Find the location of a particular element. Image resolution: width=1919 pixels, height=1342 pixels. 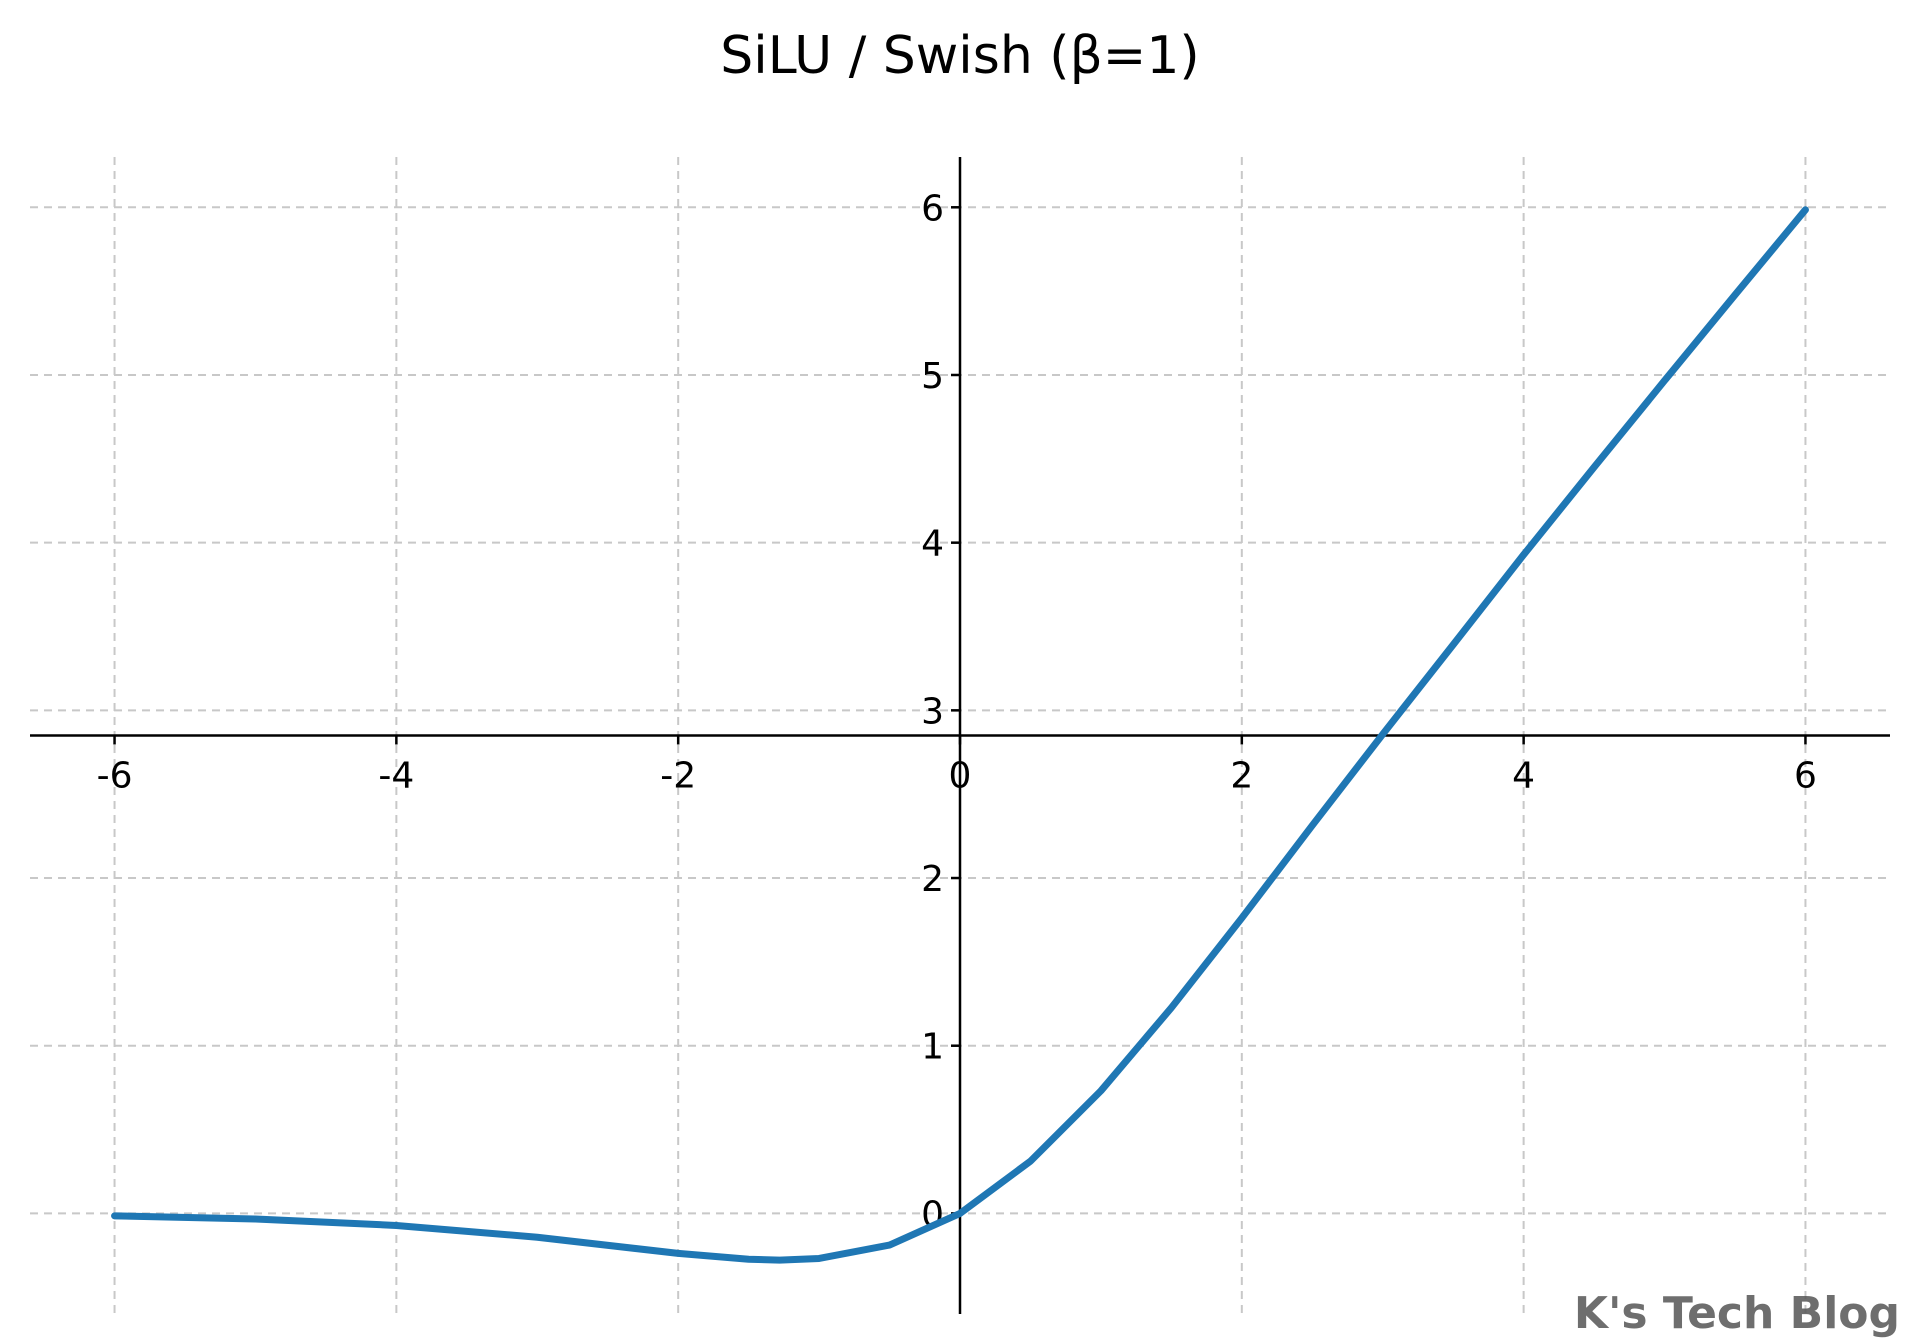

x-tick-label: 0 is located at coordinates (960, 776).